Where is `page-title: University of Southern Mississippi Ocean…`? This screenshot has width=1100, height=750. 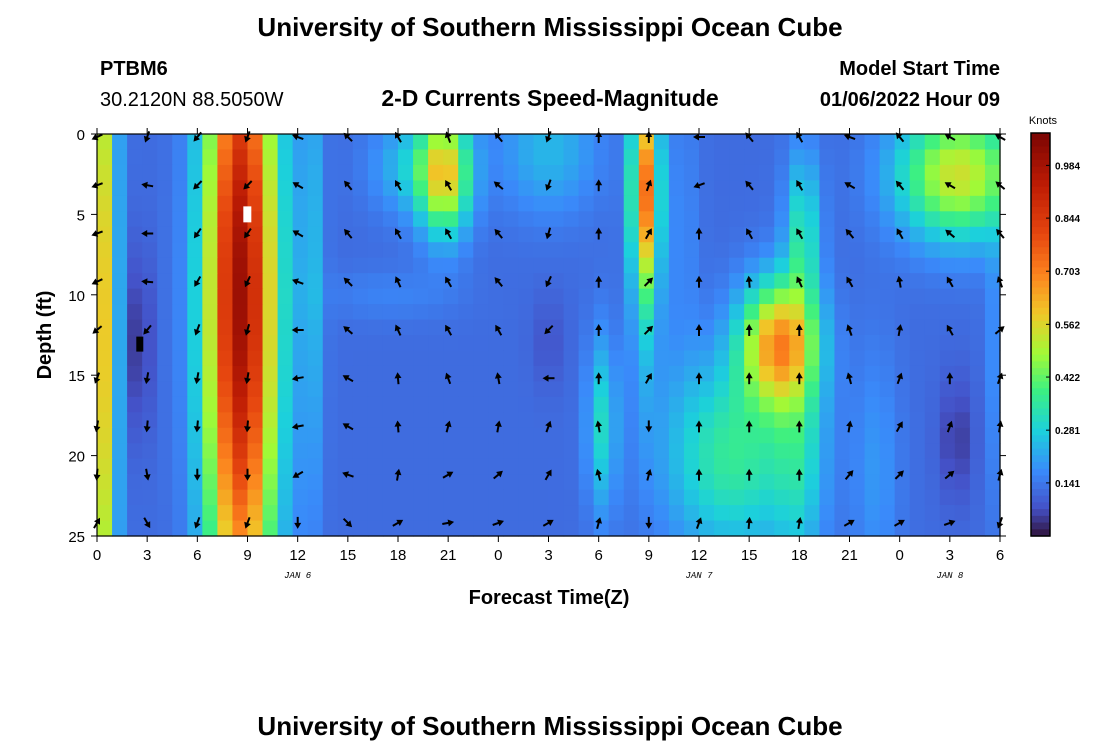
page-title: University of Southern Mississippi Ocean… is located at coordinates (549, 27).